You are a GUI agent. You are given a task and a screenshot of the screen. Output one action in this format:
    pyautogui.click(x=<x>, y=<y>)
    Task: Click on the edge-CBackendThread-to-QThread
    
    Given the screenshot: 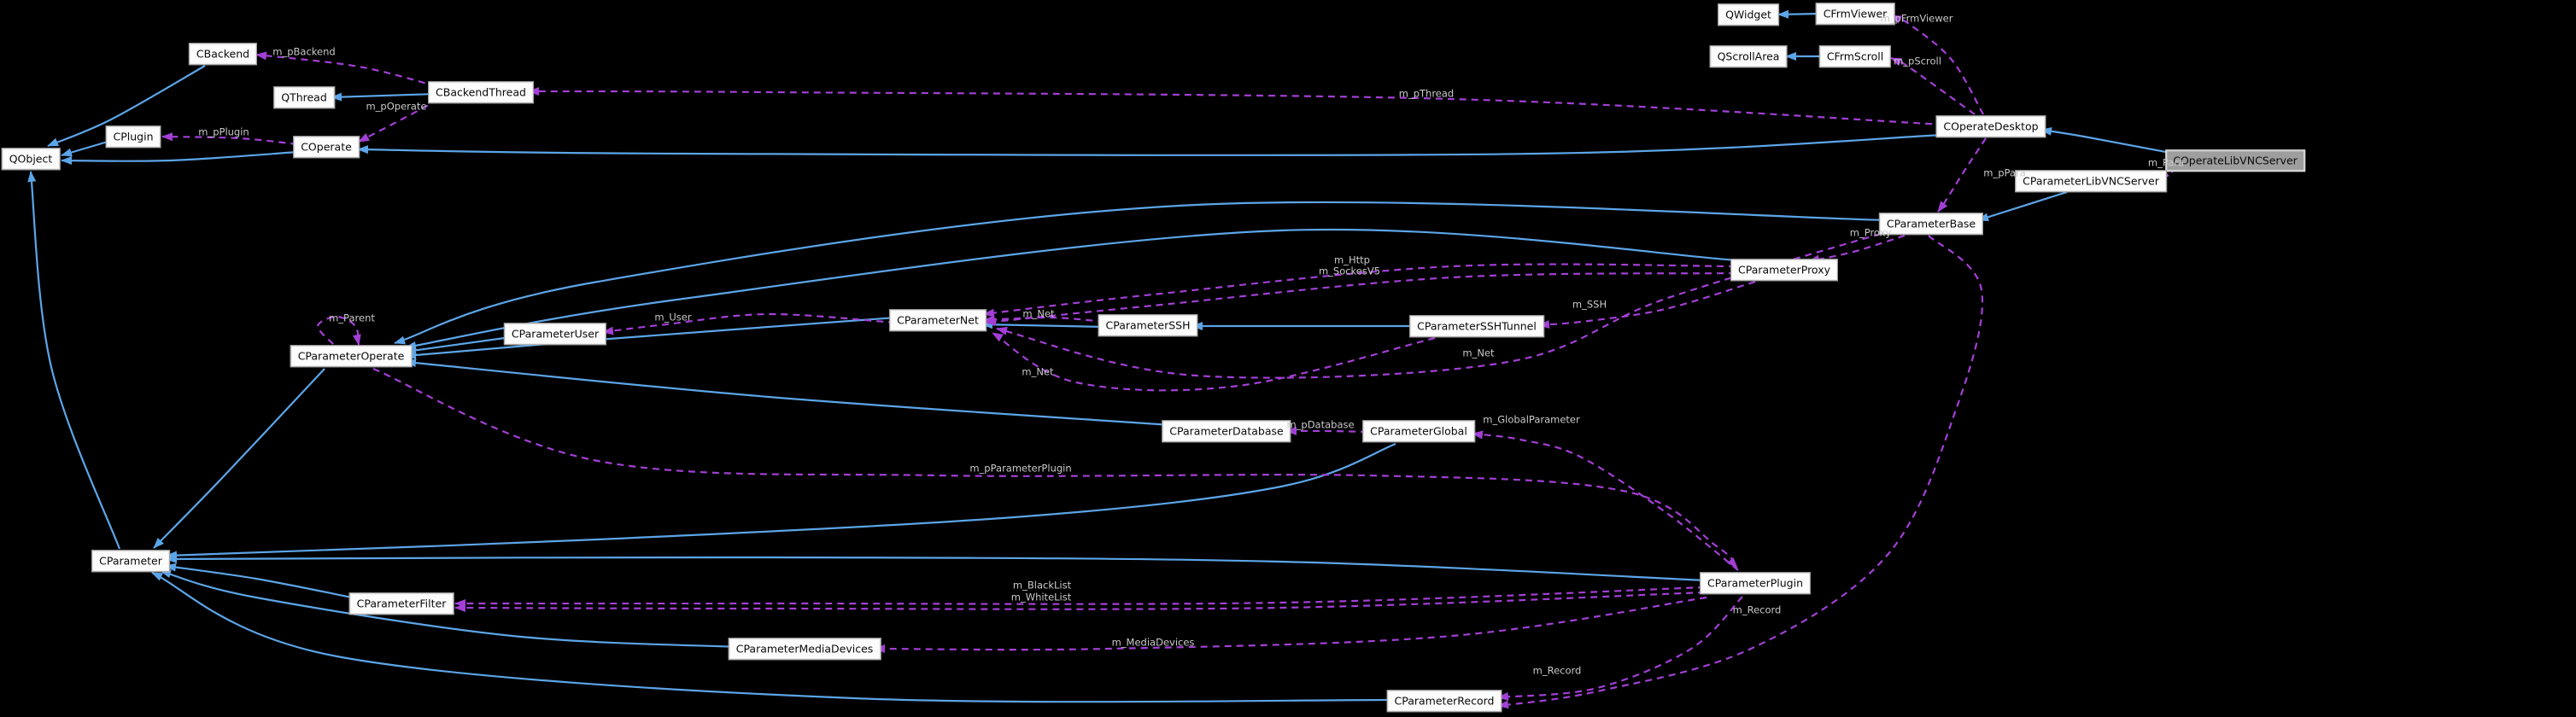 What is the action you would take?
    pyautogui.click(x=384, y=97)
    